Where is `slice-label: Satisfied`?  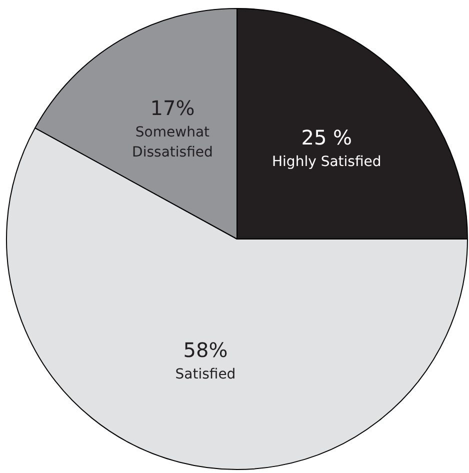 slice-label: Satisfied is located at coordinates (205, 374).